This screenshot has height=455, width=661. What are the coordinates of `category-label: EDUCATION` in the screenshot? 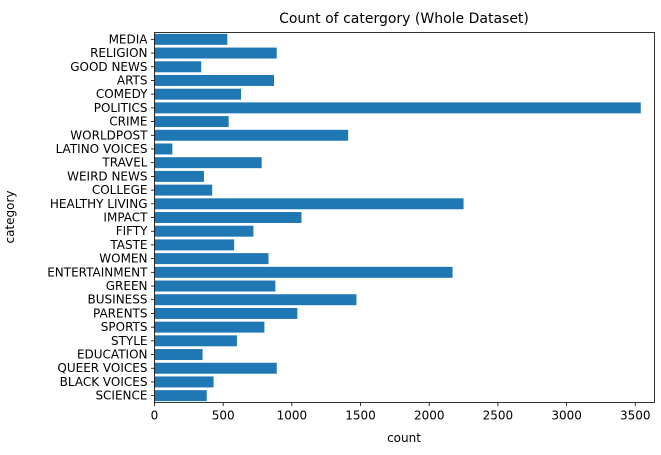 It's located at (112, 355).